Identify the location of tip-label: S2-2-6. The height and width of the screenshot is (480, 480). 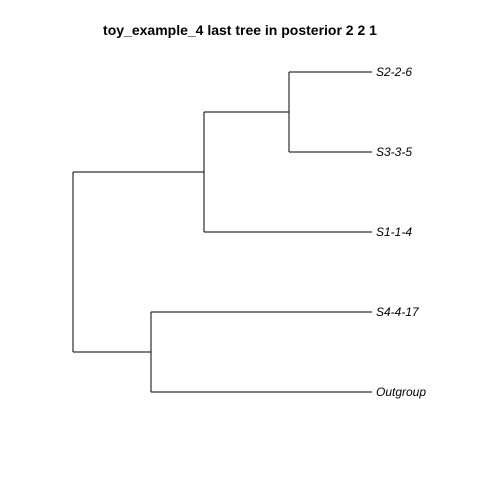
(394, 72).